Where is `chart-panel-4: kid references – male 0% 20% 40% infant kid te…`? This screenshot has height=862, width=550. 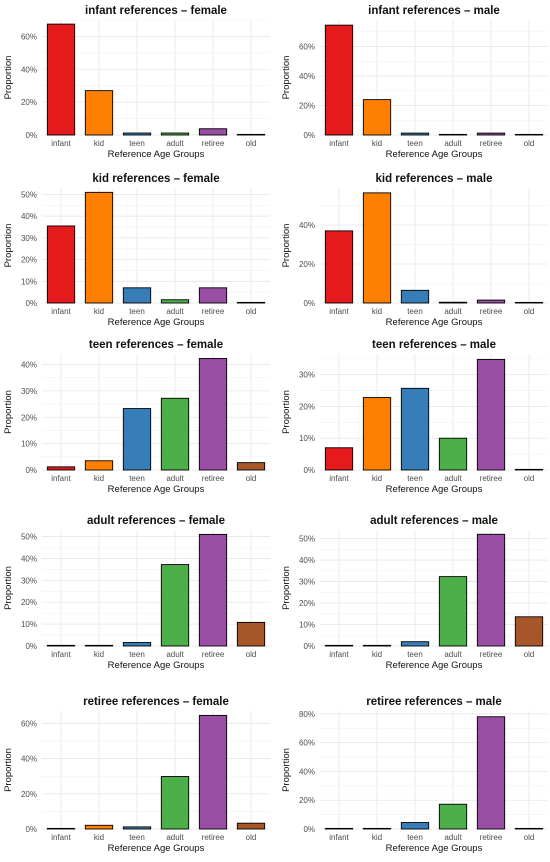 chart-panel-4: kid references – male 0% 20% 40% infant kid te… is located at coordinates (414, 250).